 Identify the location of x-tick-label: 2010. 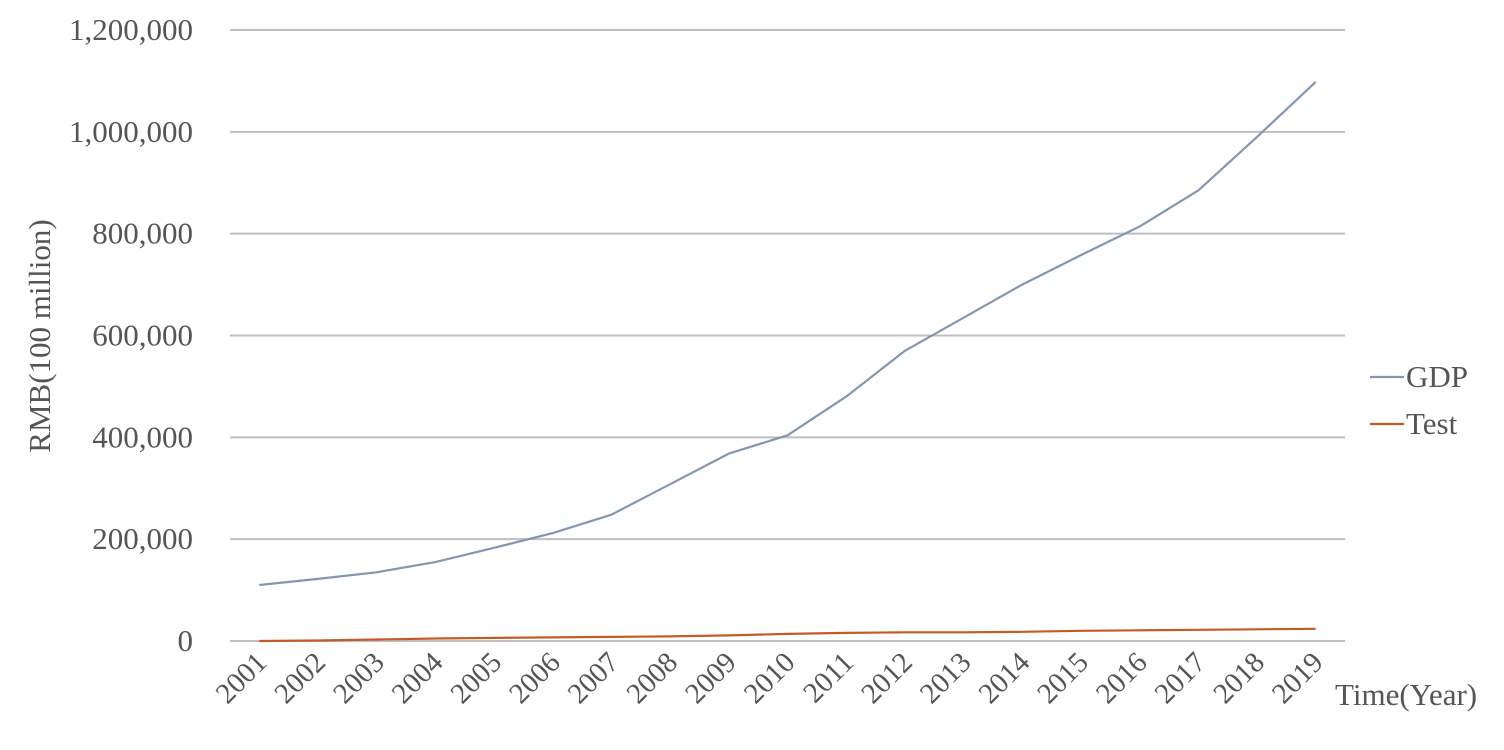
(770, 678).